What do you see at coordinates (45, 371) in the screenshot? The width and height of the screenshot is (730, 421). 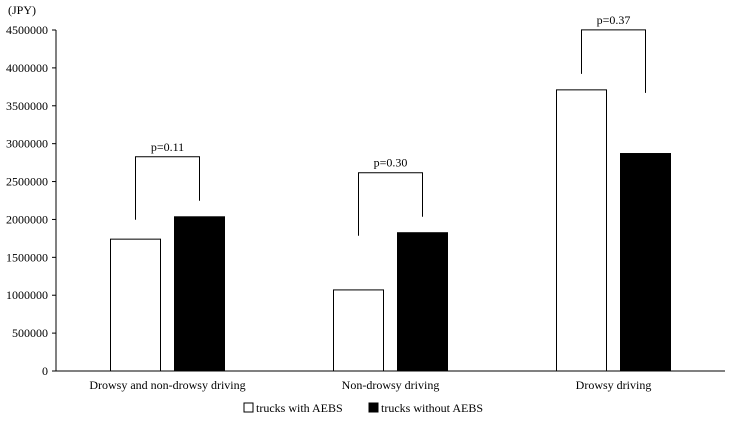 I see `y-tick-label: 0` at bounding box center [45, 371].